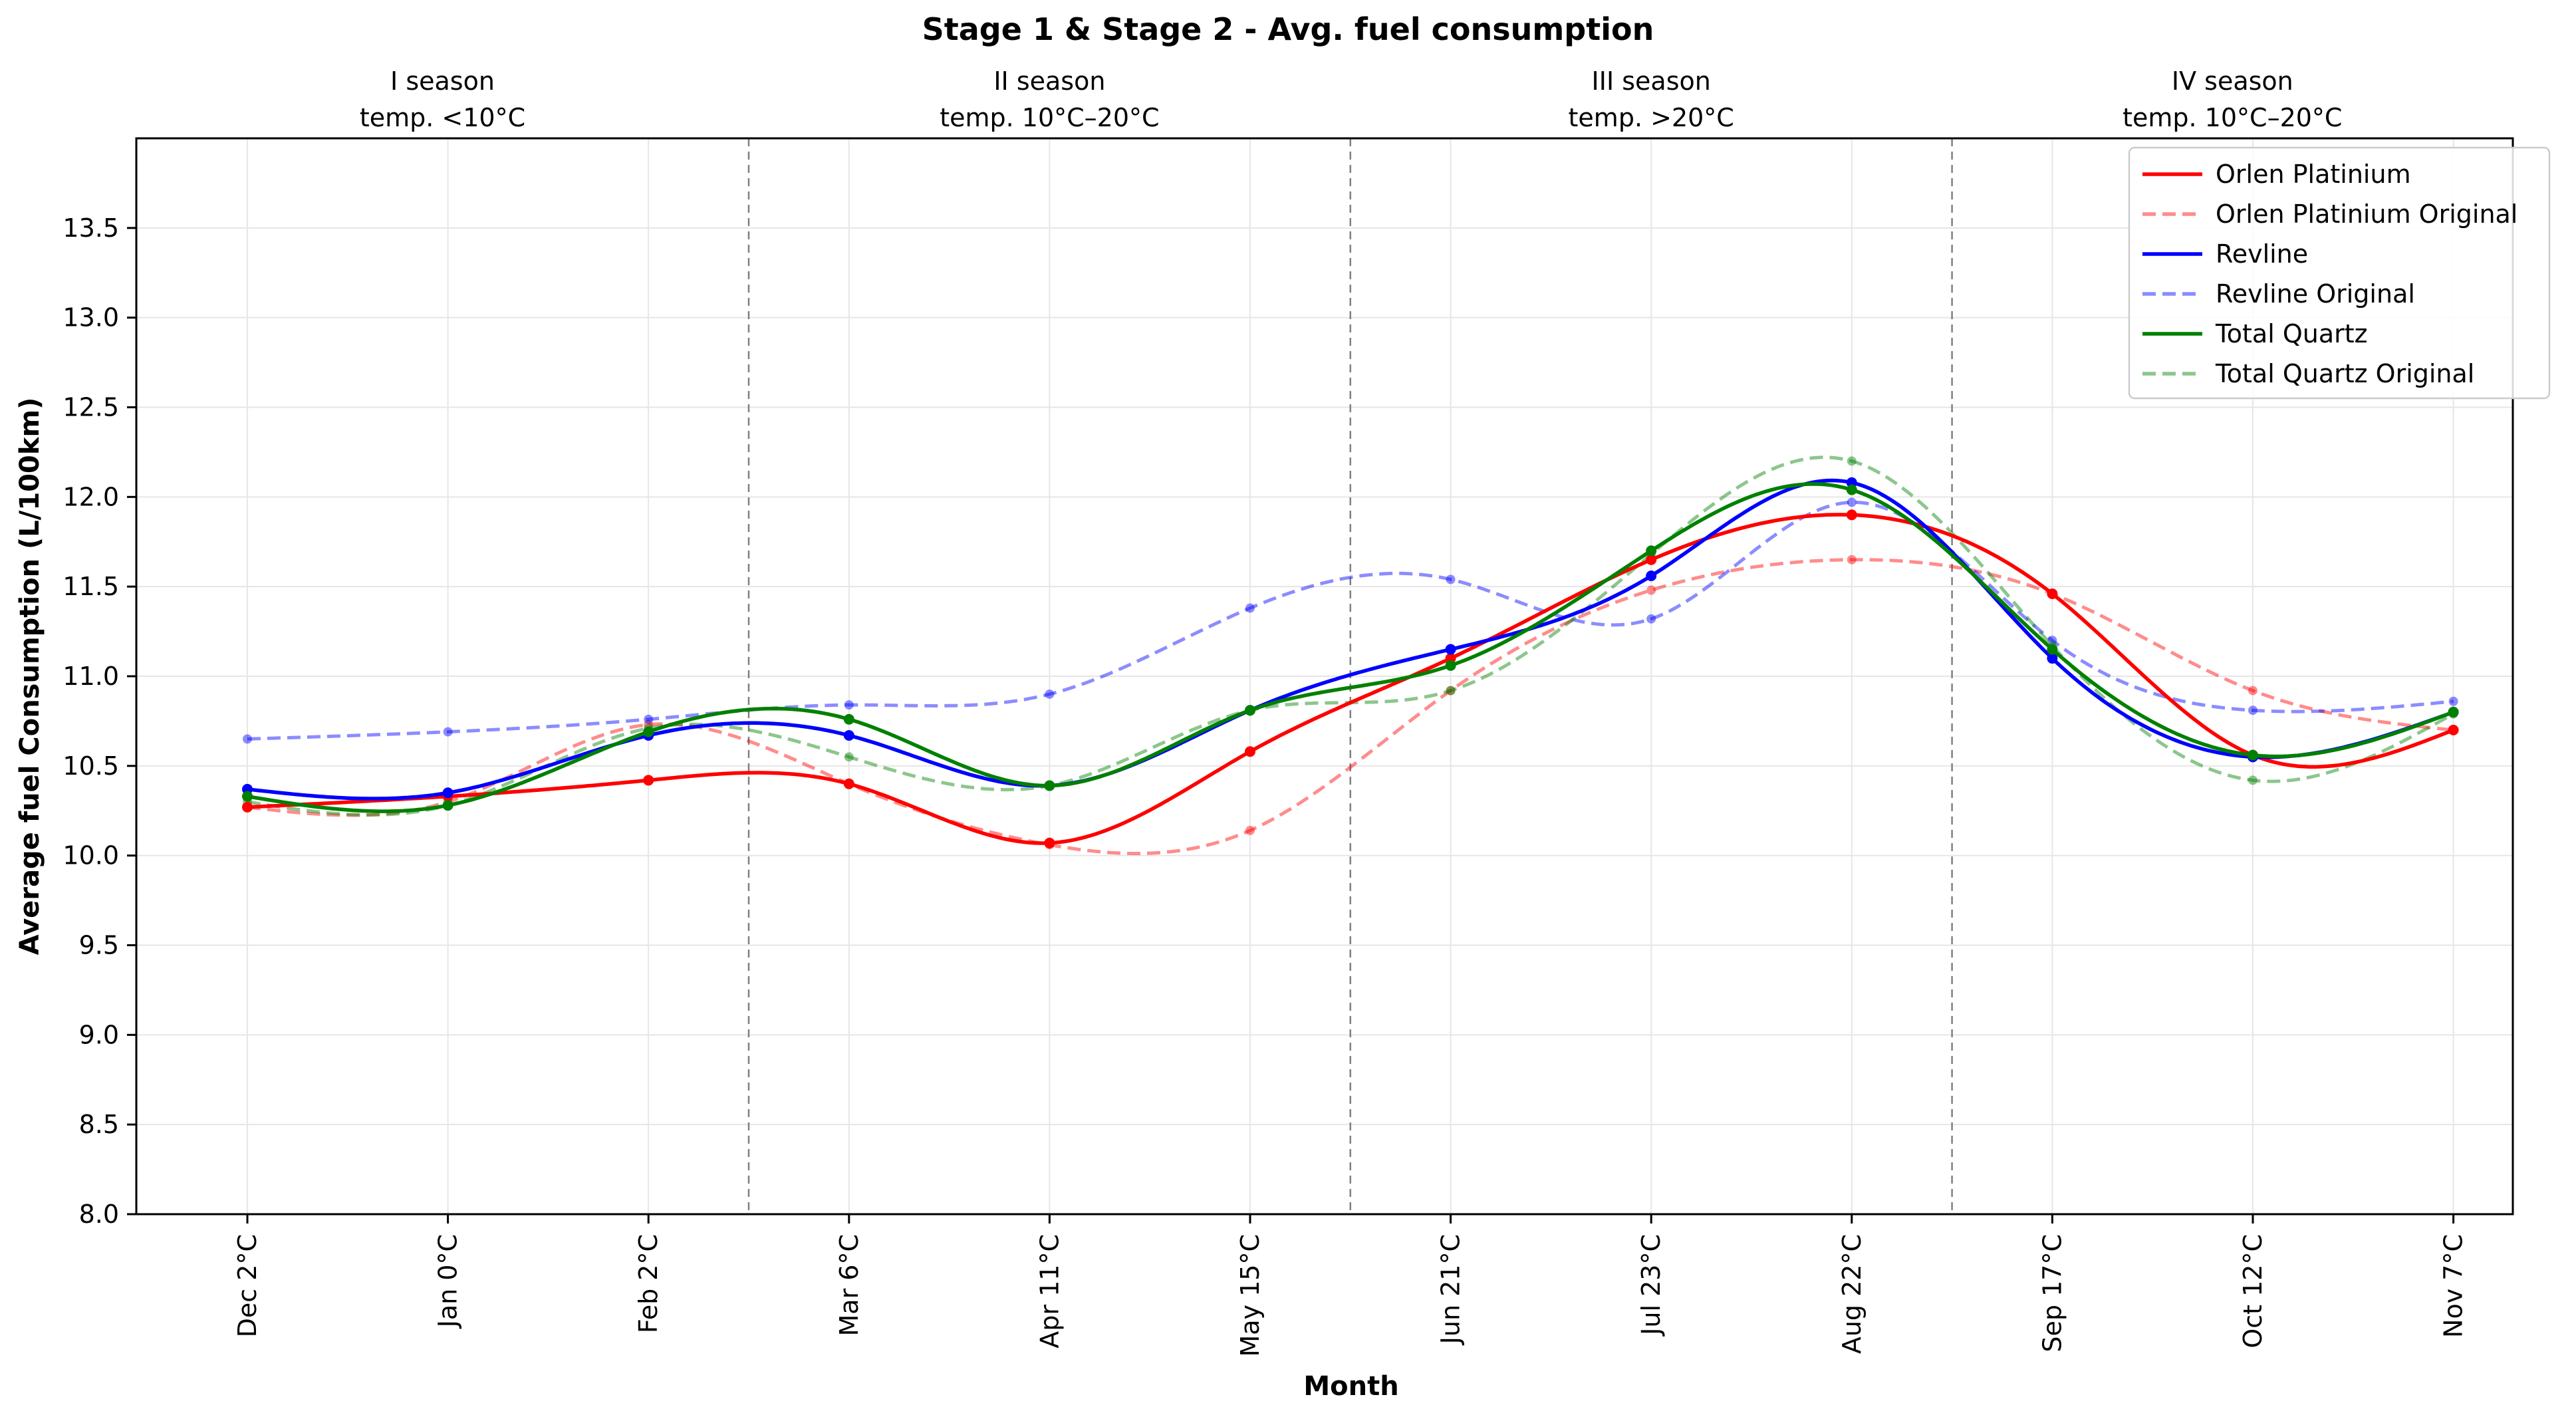 The image size is (2576, 1415). I want to click on legend-label-orlen-platinium: Orlen Platinium, so click(2313, 174).